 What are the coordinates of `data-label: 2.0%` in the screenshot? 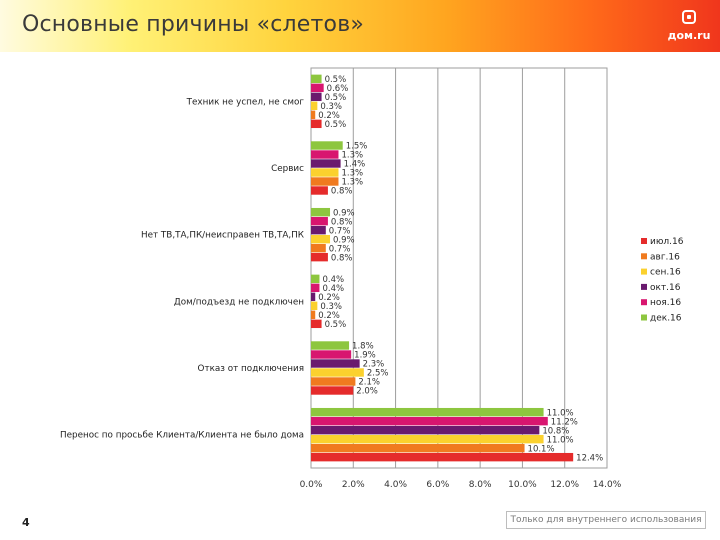 It's located at (367, 392).